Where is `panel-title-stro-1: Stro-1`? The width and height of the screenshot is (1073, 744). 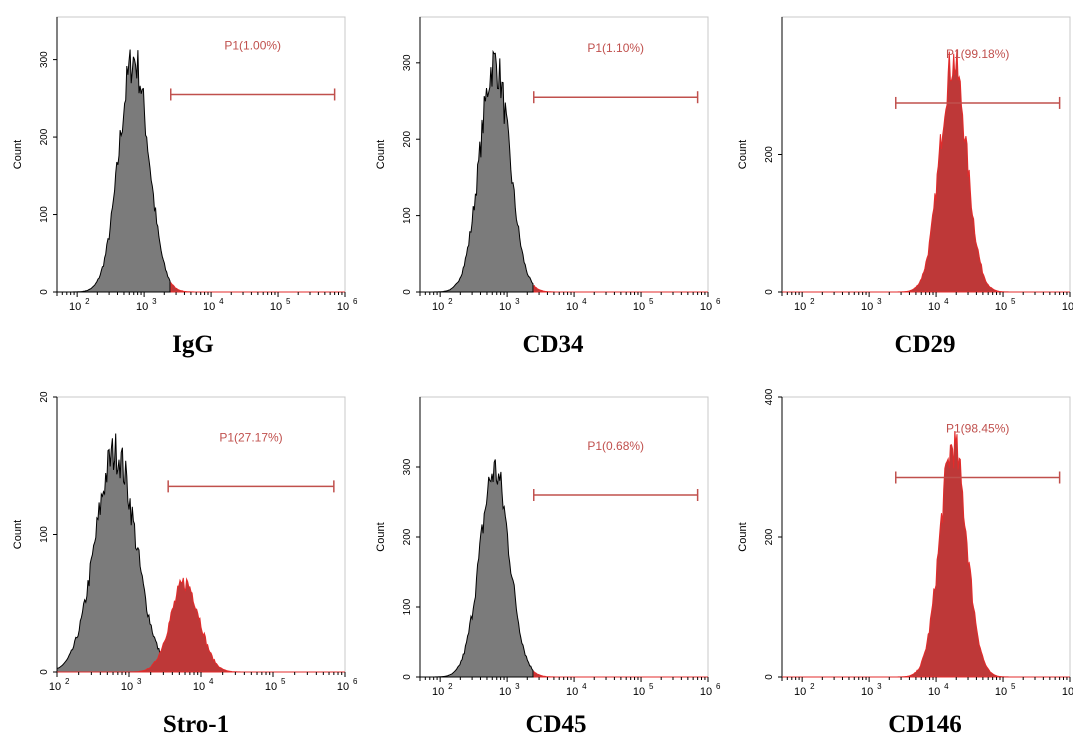
panel-title-stro-1: Stro-1 is located at coordinates (196, 724).